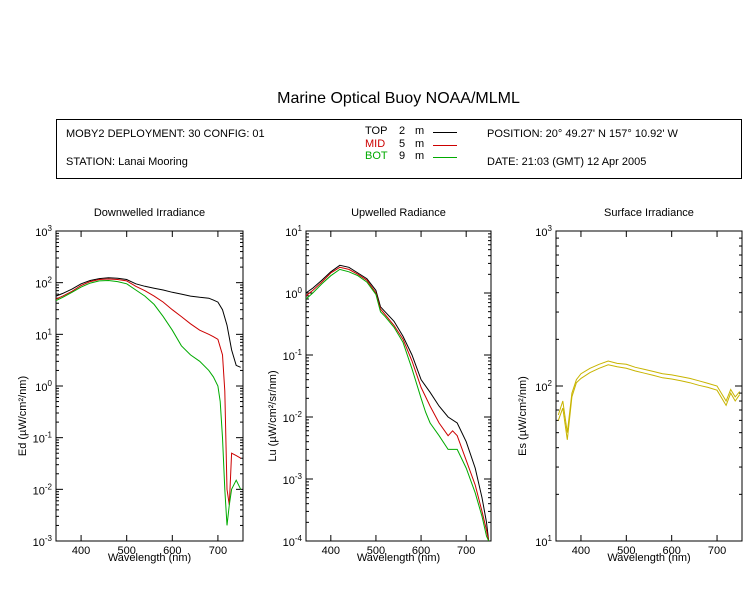  Describe the element at coordinates (402, 144) in the screenshot. I see `legend-depth-mid: 5` at that location.